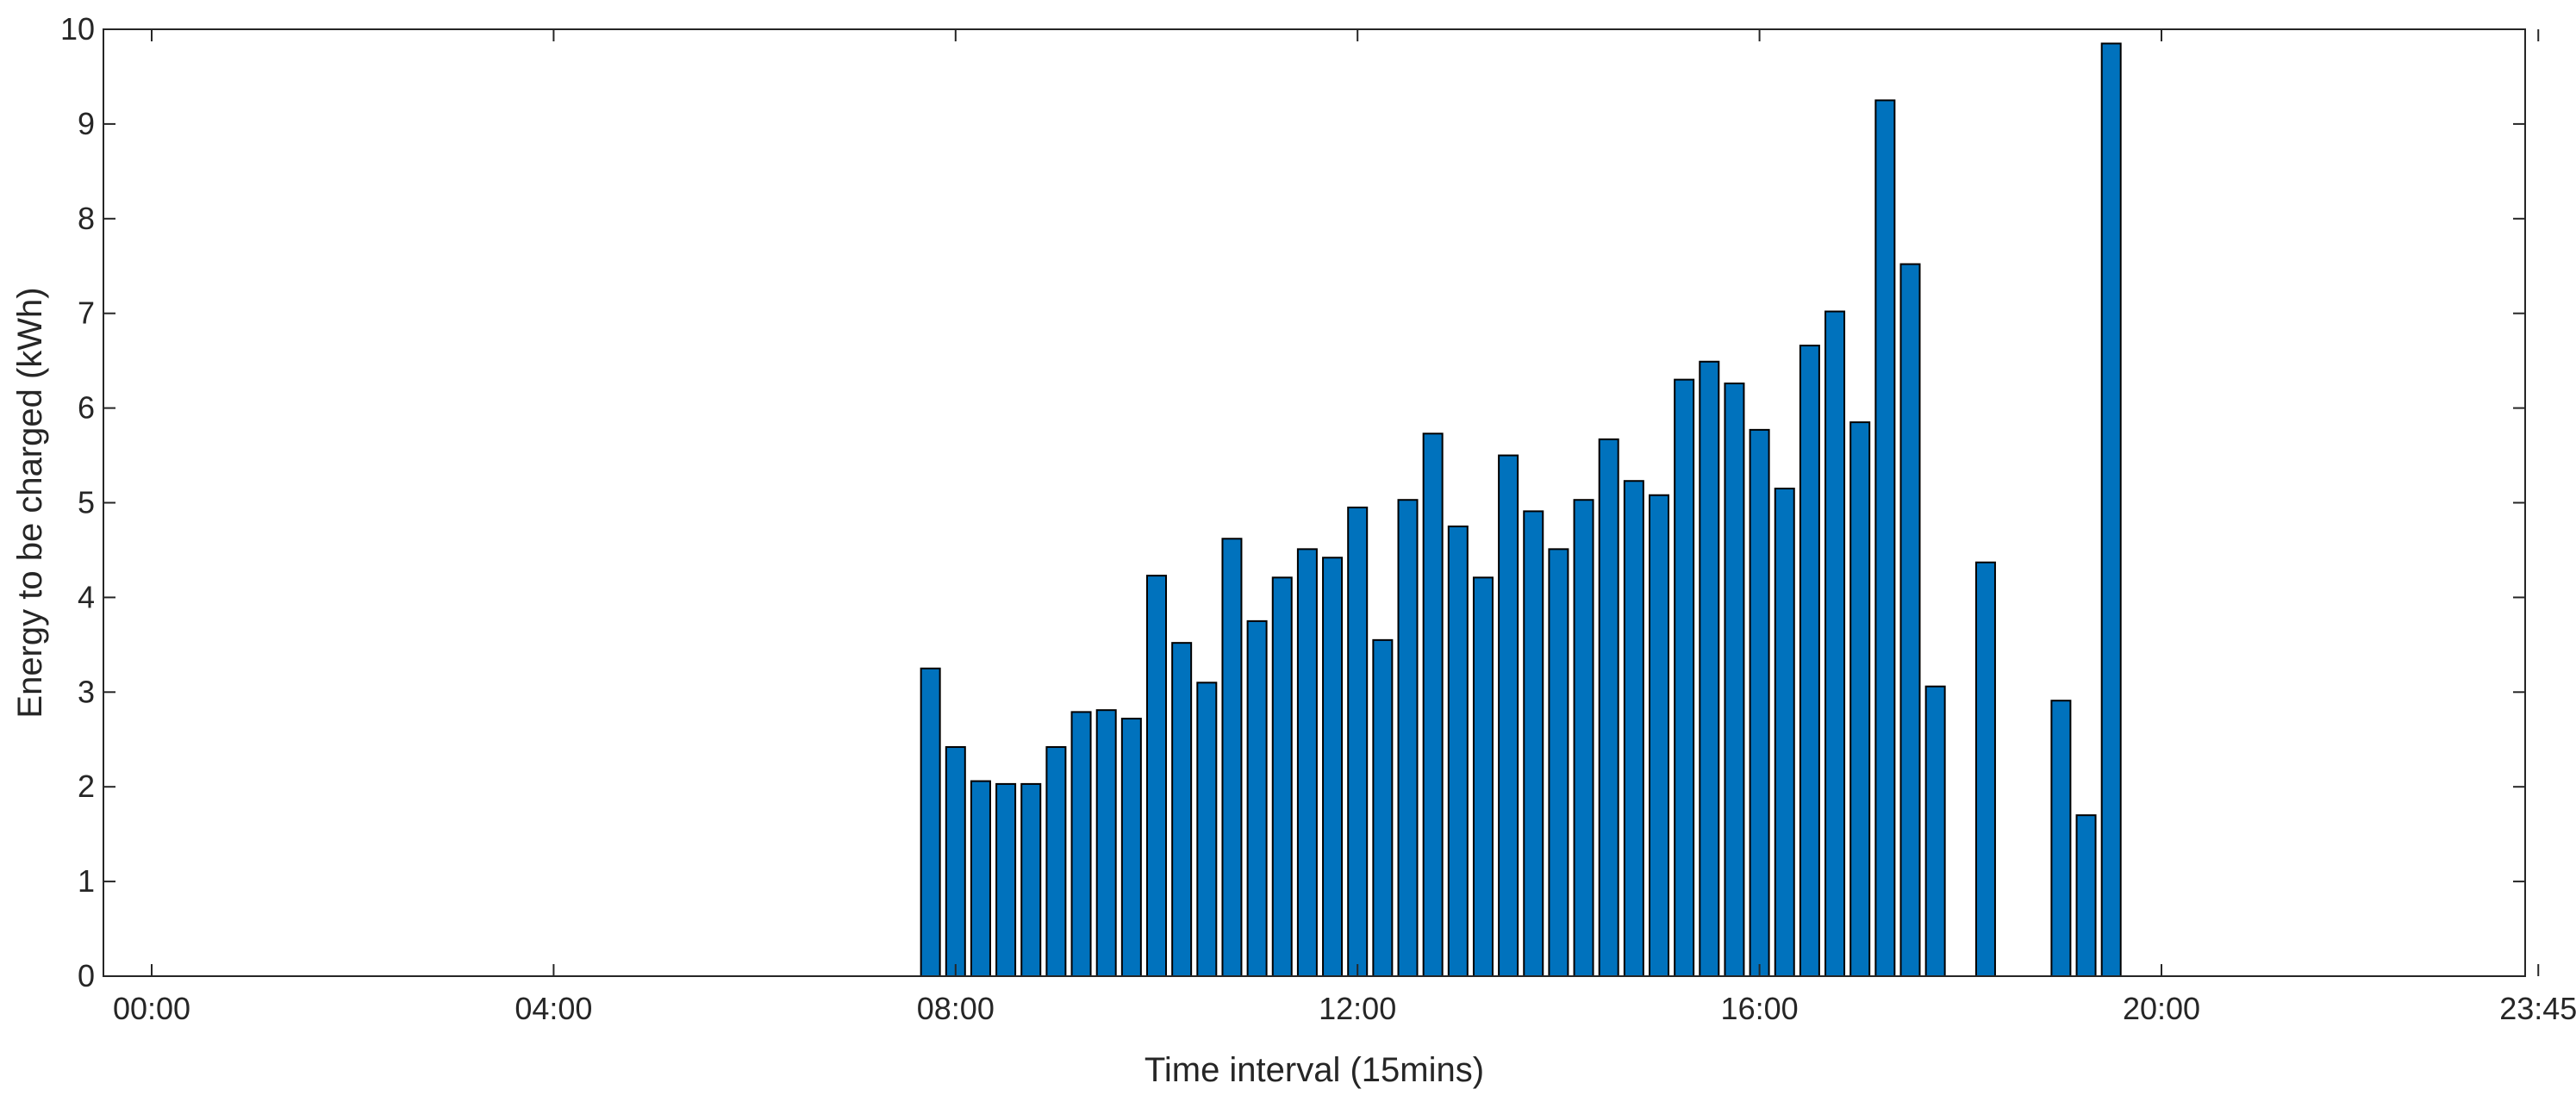 This screenshot has width=2576, height=1108. I want to click on y-tick-label: 3, so click(86, 691).